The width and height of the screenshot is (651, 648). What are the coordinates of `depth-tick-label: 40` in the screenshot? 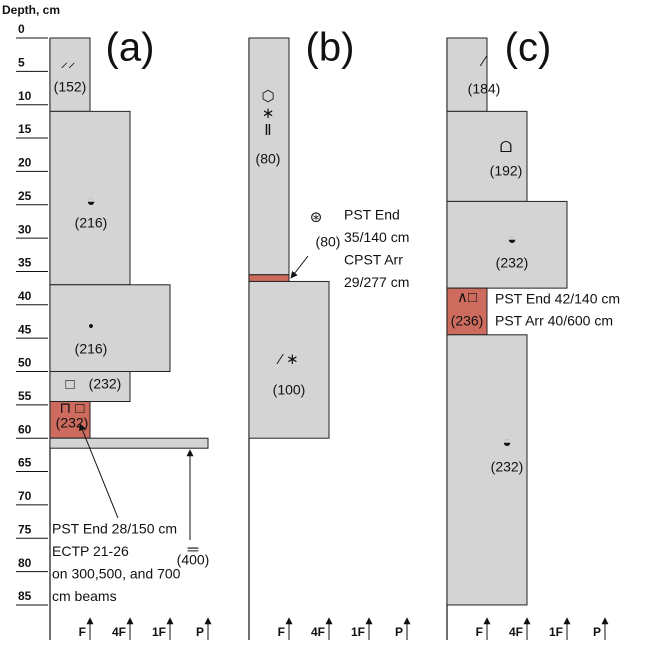 It's located at (25, 296).